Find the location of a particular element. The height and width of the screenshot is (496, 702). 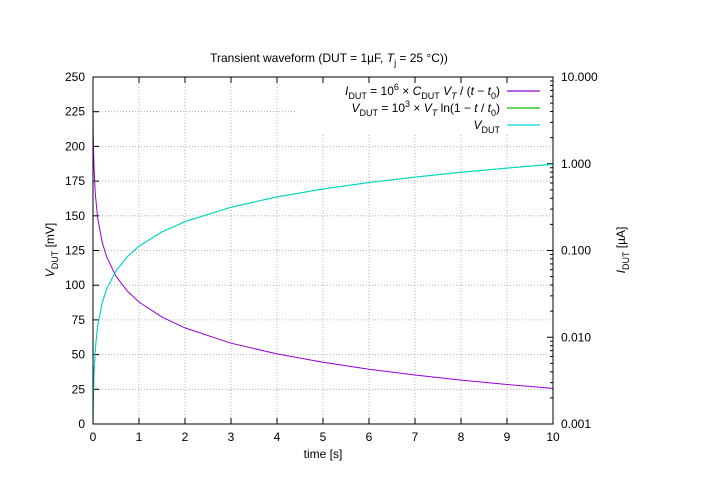

y-tick-label-right: 0.010 is located at coordinates (576, 337).